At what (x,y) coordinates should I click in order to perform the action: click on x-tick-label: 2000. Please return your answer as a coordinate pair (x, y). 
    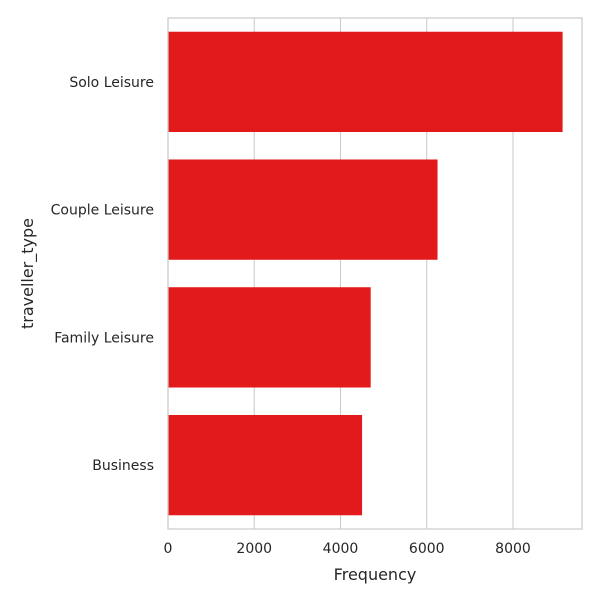
    Looking at the image, I should click on (254, 549).